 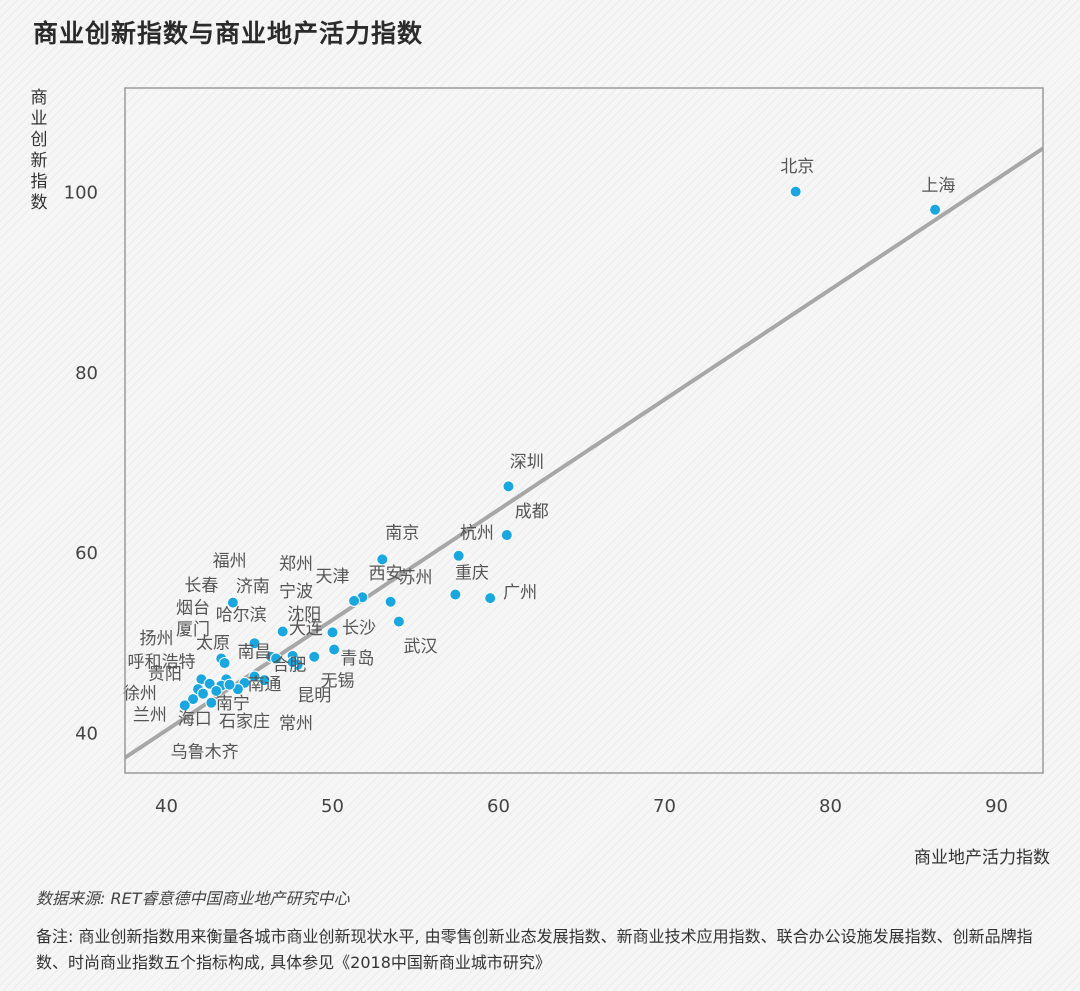 I want to click on city-label: 合肥, so click(x=289, y=665).